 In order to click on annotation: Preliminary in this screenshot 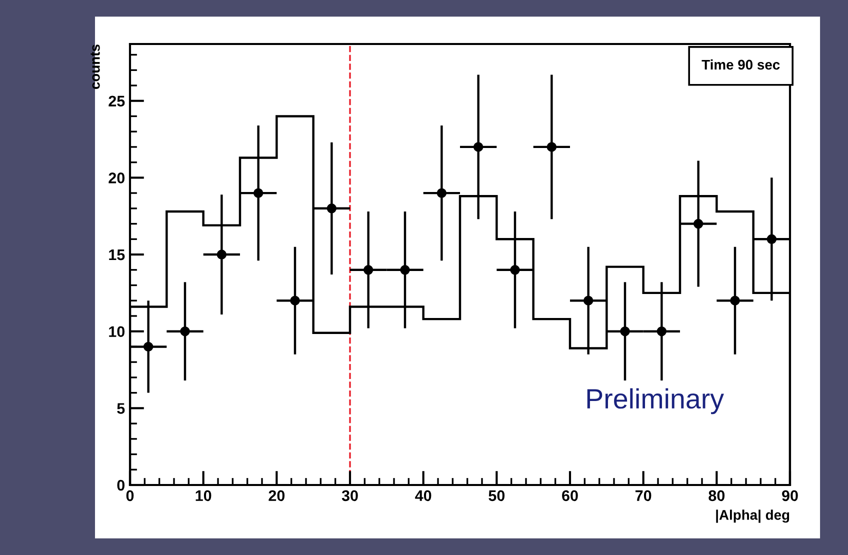, I will do `click(655, 401)`.